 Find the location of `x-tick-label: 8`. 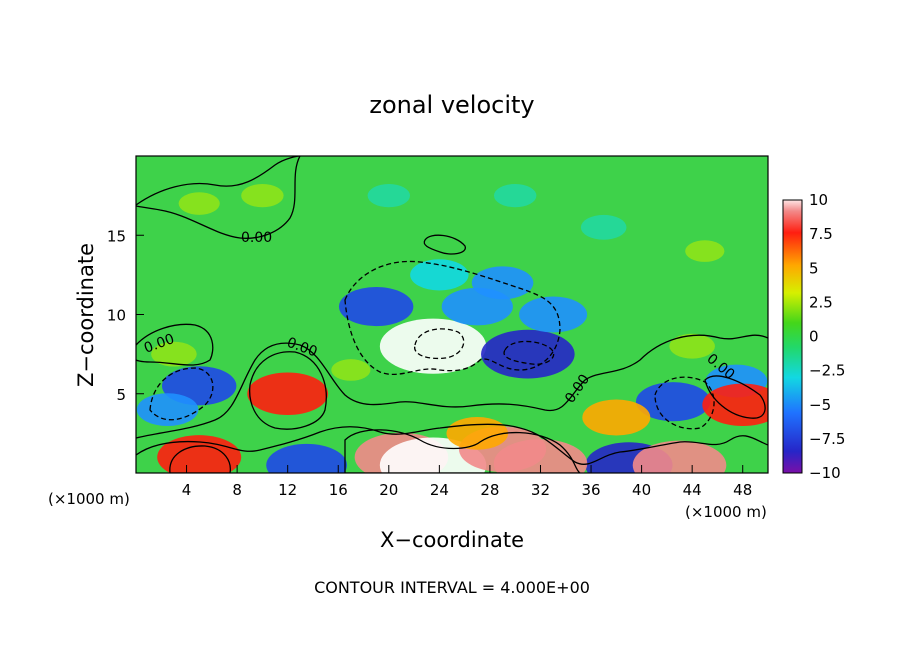

x-tick-label: 8 is located at coordinates (237, 490).